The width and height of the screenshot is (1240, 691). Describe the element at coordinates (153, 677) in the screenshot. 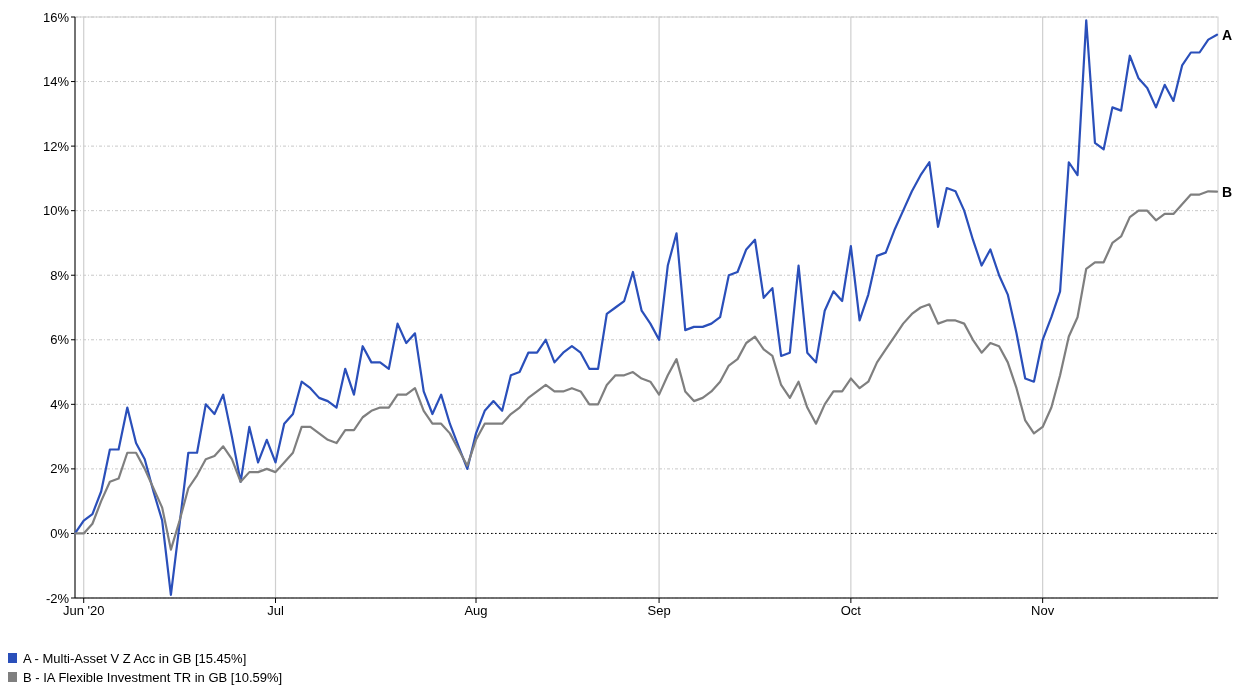

I see `legend-label: B - IA Flexible Investment TR in GB [10.59%]` at that location.